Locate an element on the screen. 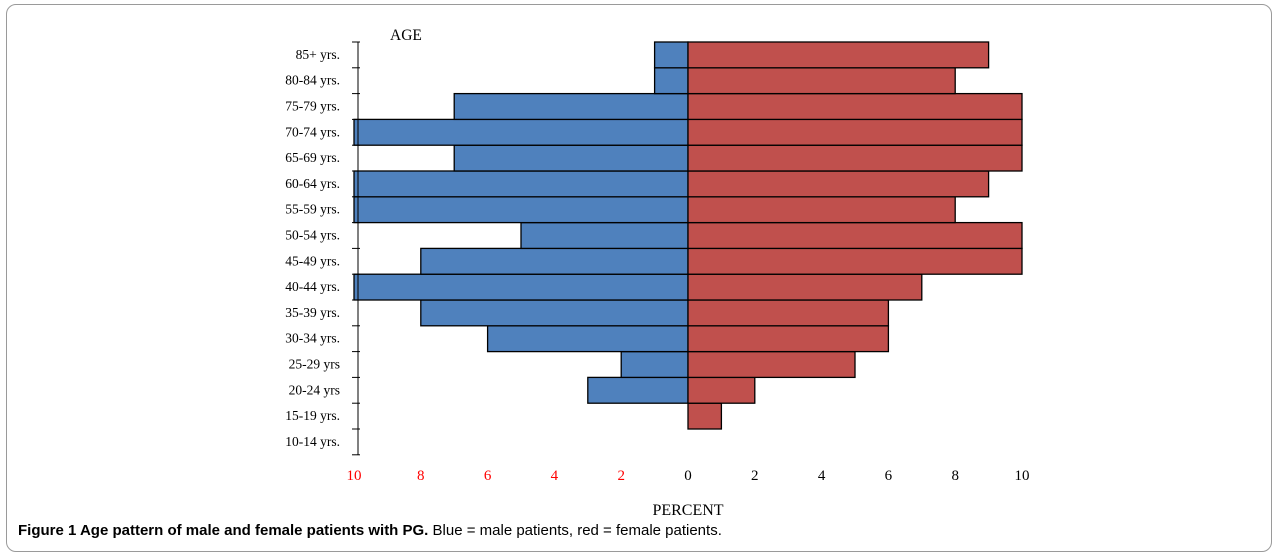  x-tick-label-right: 2 is located at coordinates (755, 476).